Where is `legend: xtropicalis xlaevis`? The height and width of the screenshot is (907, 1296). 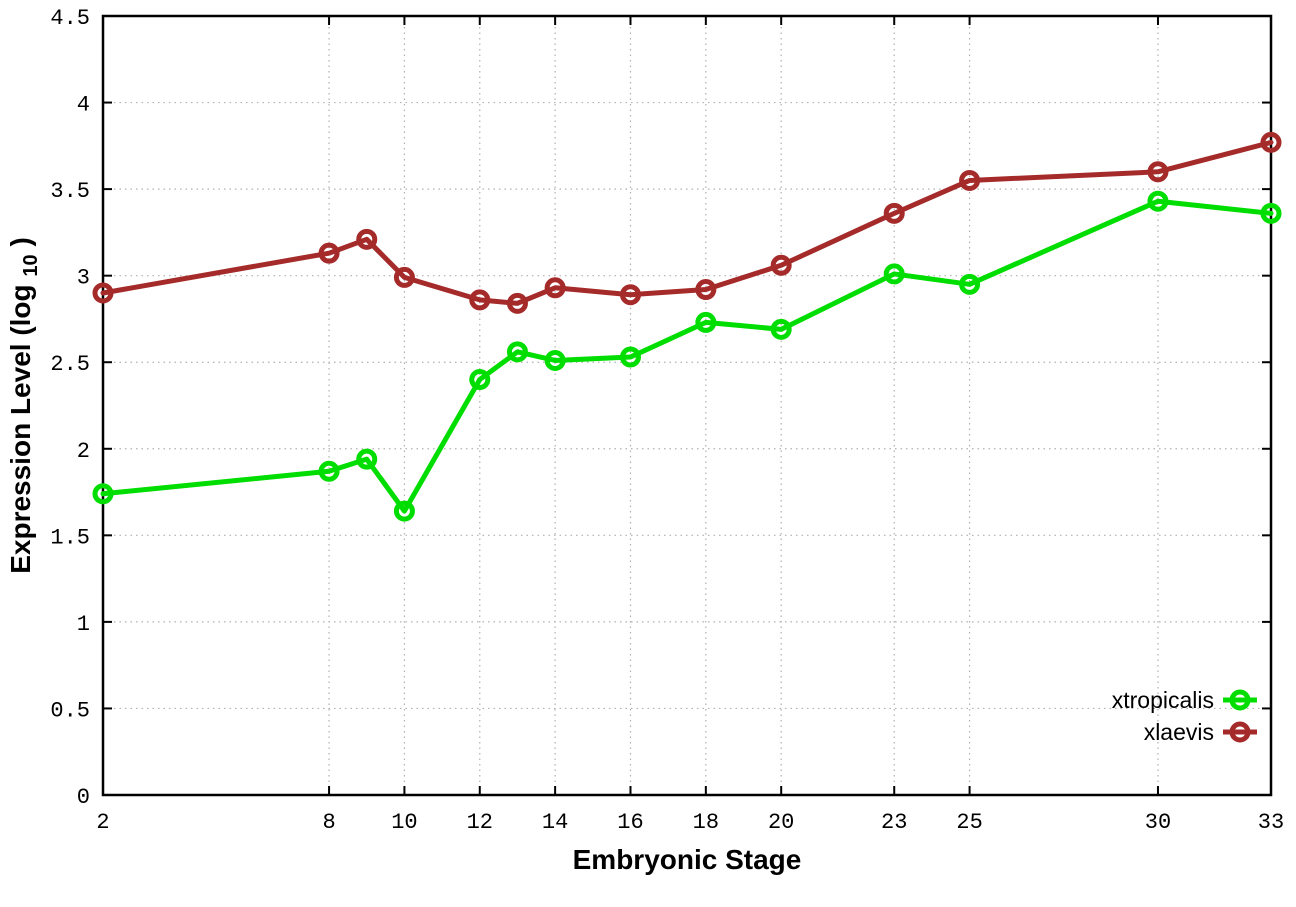 legend: xtropicalis xlaevis is located at coordinates (1184, 716).